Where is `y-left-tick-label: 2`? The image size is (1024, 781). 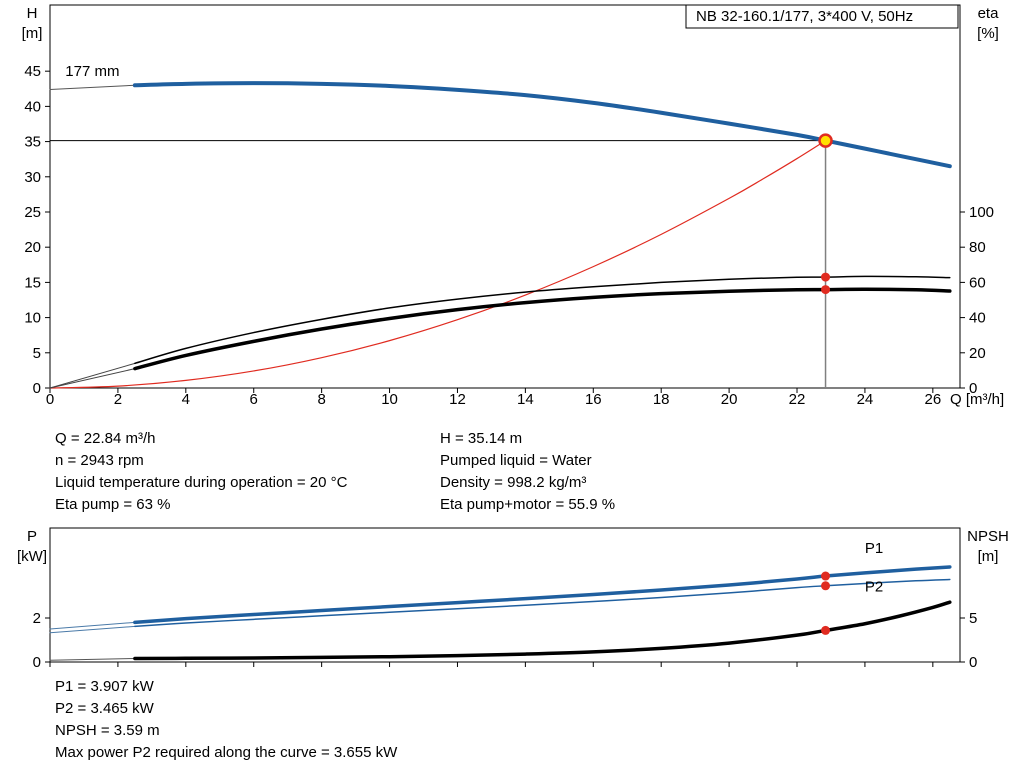
y-left-tick-label: 2 is located at coordinates (37, 618).